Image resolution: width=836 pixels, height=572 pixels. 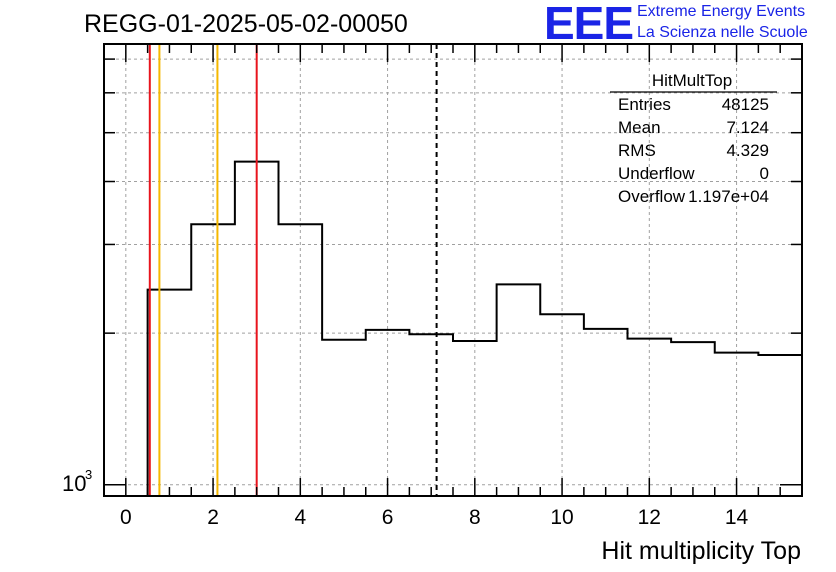 What do you see at coordinates (644, 104) in the screenshot?
I see `stats-label-entries: Entries` at bounding box center [644, 104].